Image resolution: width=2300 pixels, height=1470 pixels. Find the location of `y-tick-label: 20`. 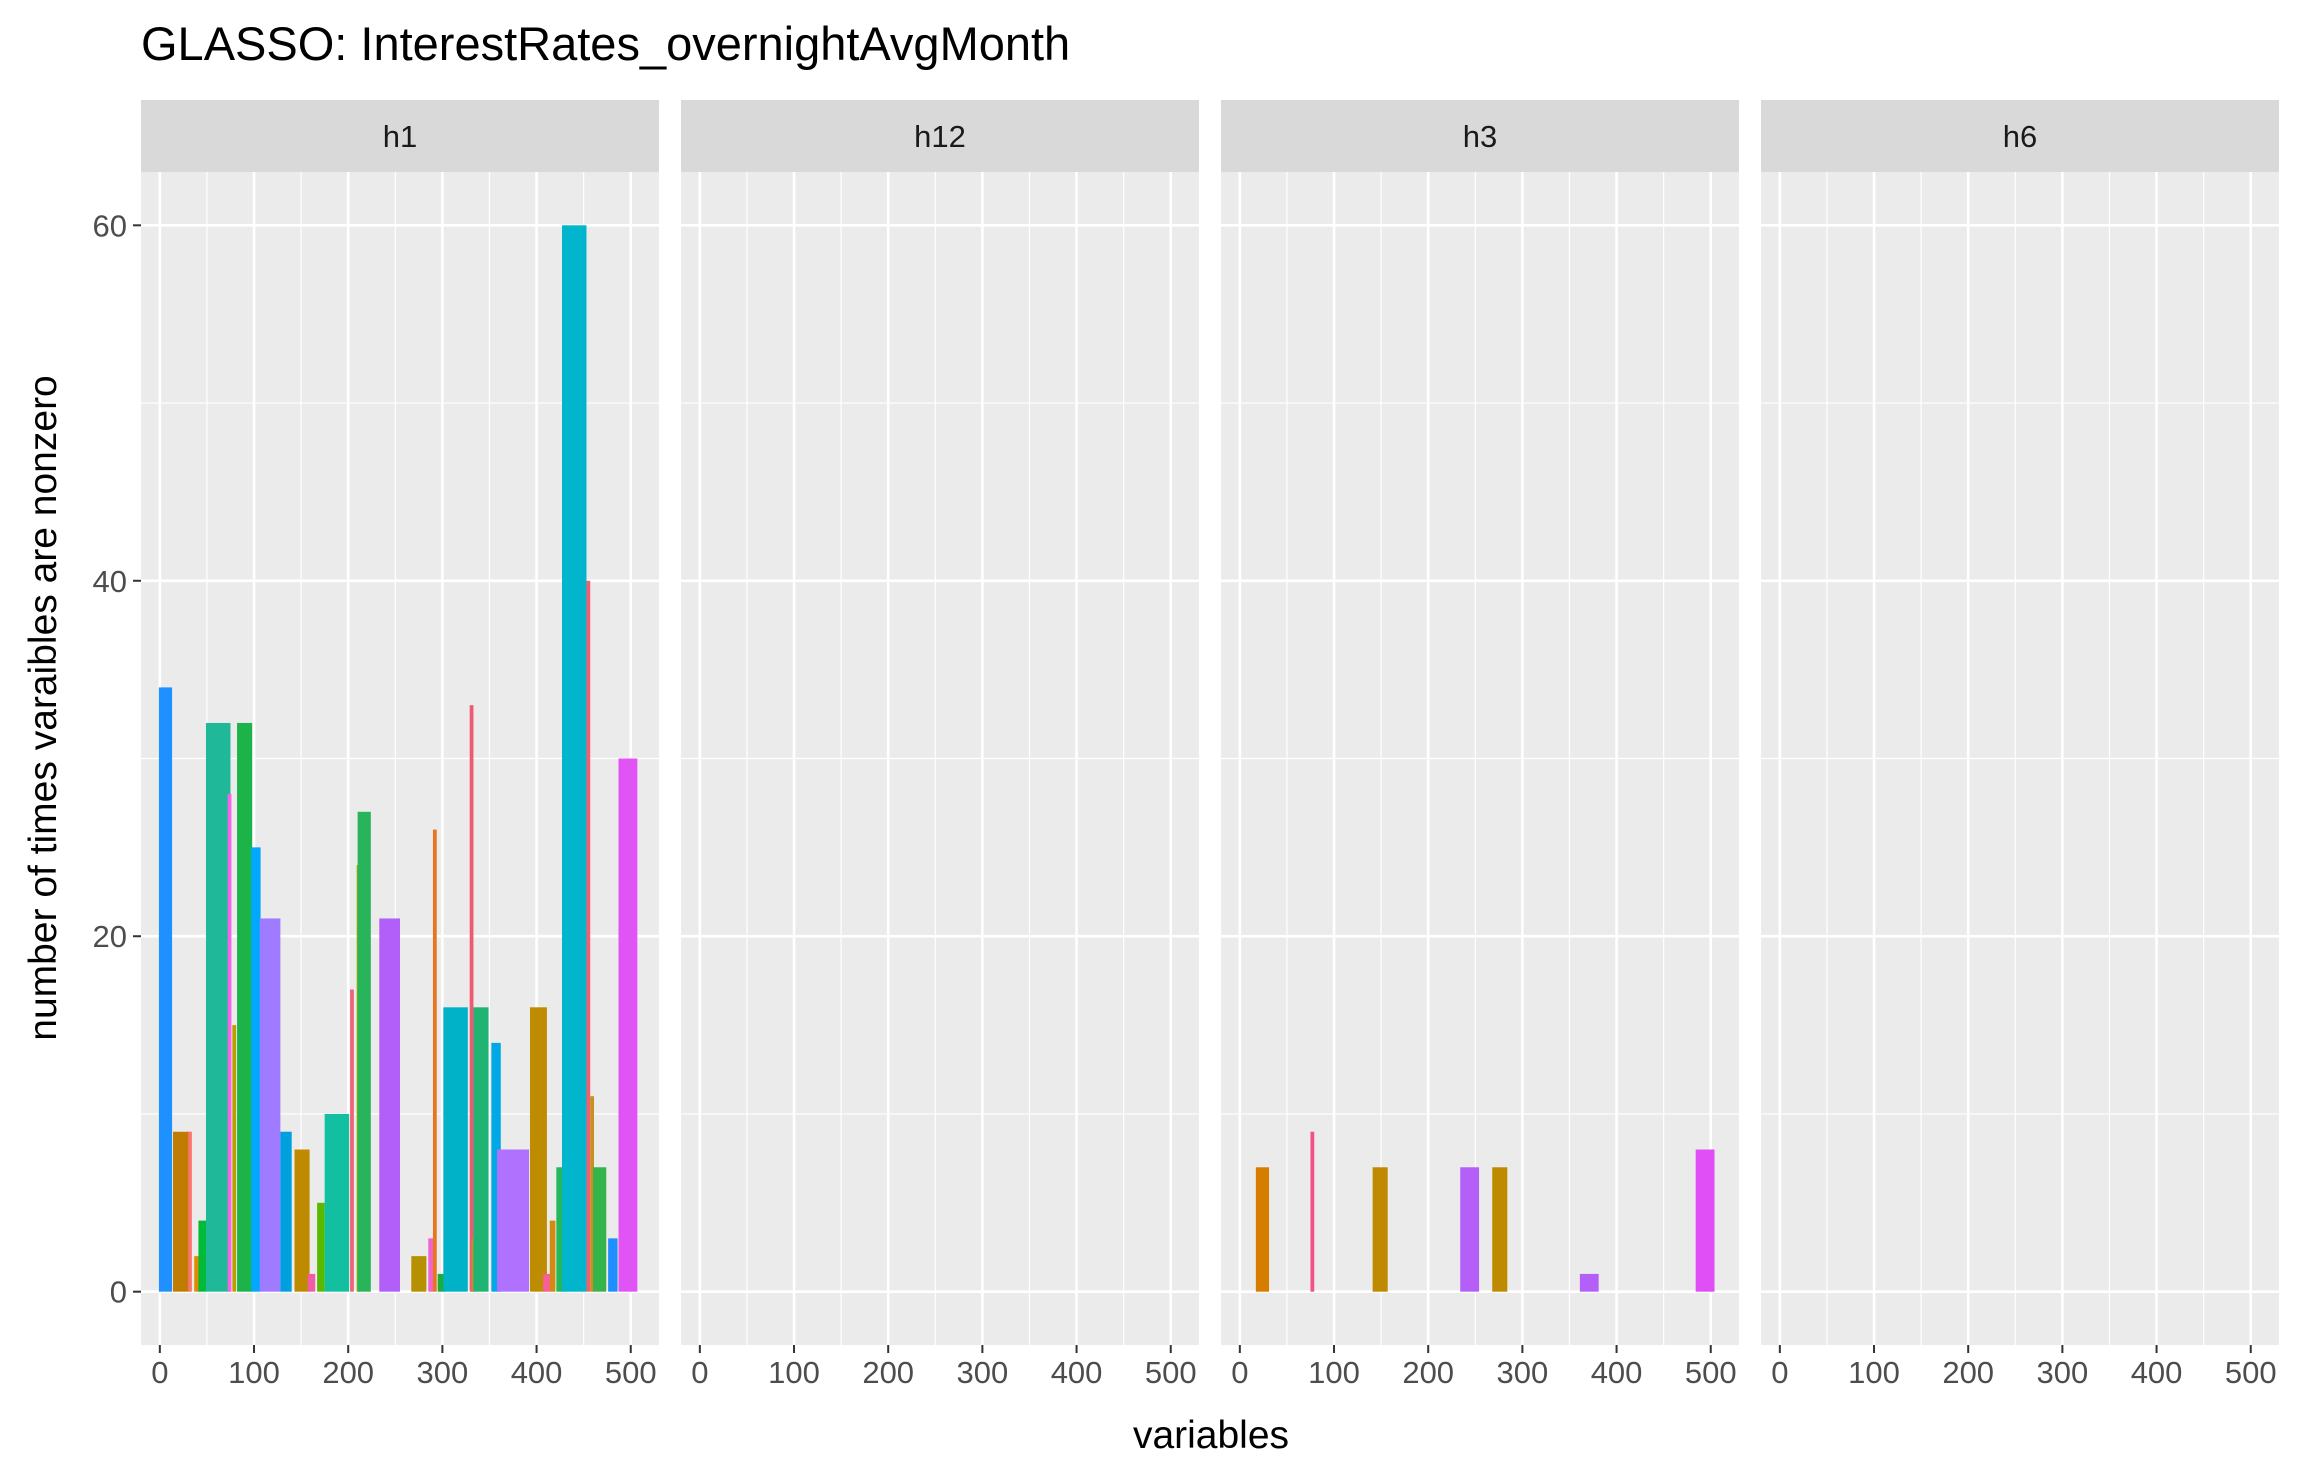

y-tick-label: 20 is located at coordinates (110, 936).